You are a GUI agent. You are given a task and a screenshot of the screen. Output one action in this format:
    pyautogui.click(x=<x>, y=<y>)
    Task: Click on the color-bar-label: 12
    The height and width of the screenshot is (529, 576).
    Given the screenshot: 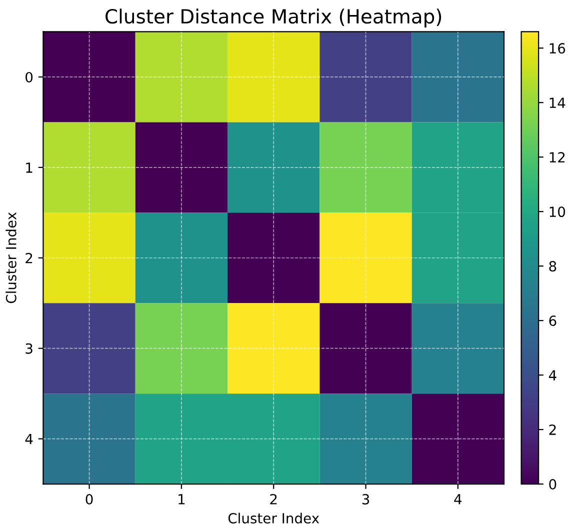 What is the action you would take?
    pyautogui.click(x=557, y=157)
    